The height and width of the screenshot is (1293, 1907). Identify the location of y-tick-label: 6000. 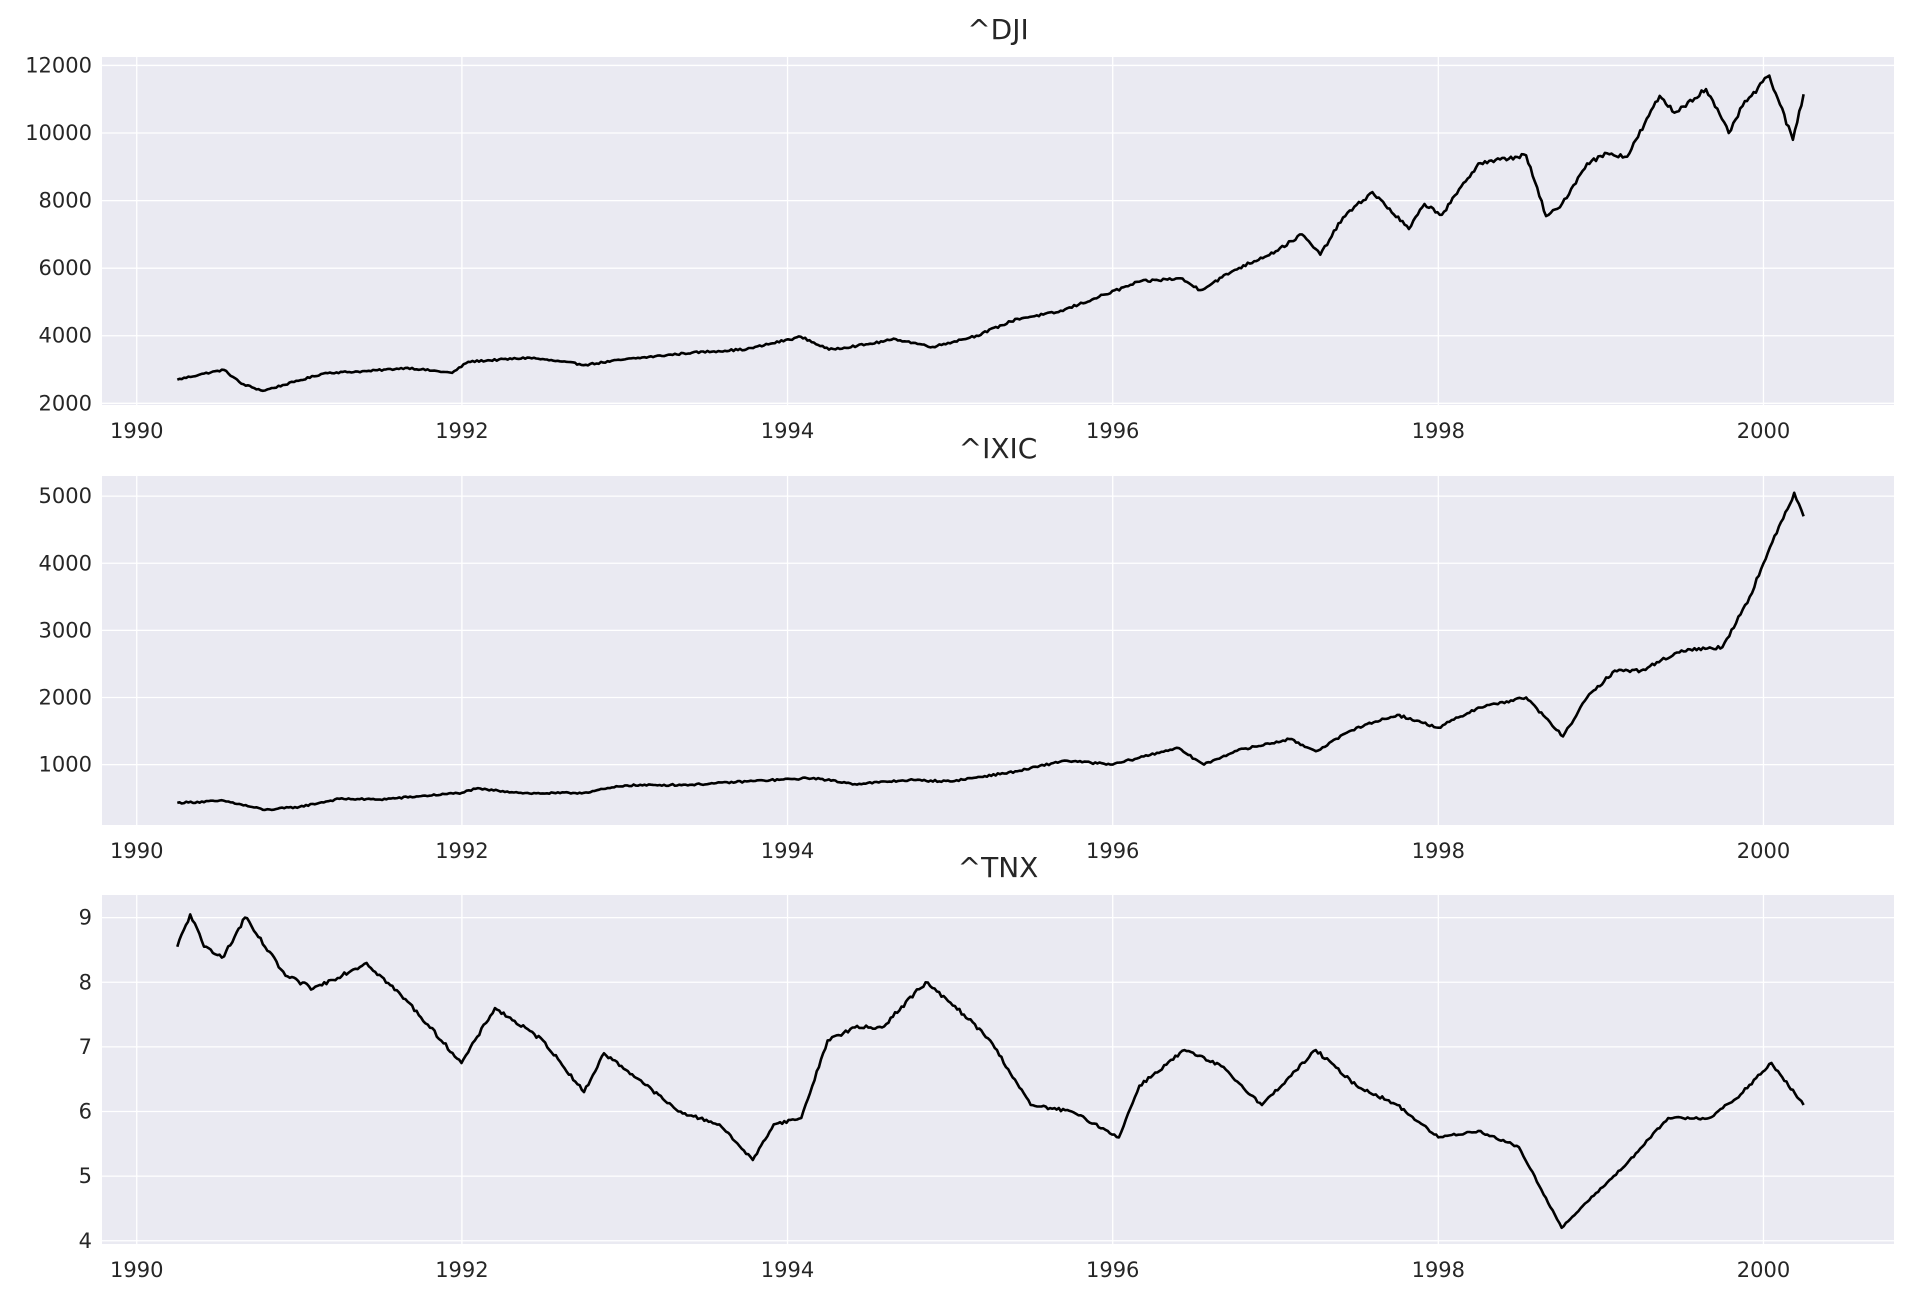
(65, 268).